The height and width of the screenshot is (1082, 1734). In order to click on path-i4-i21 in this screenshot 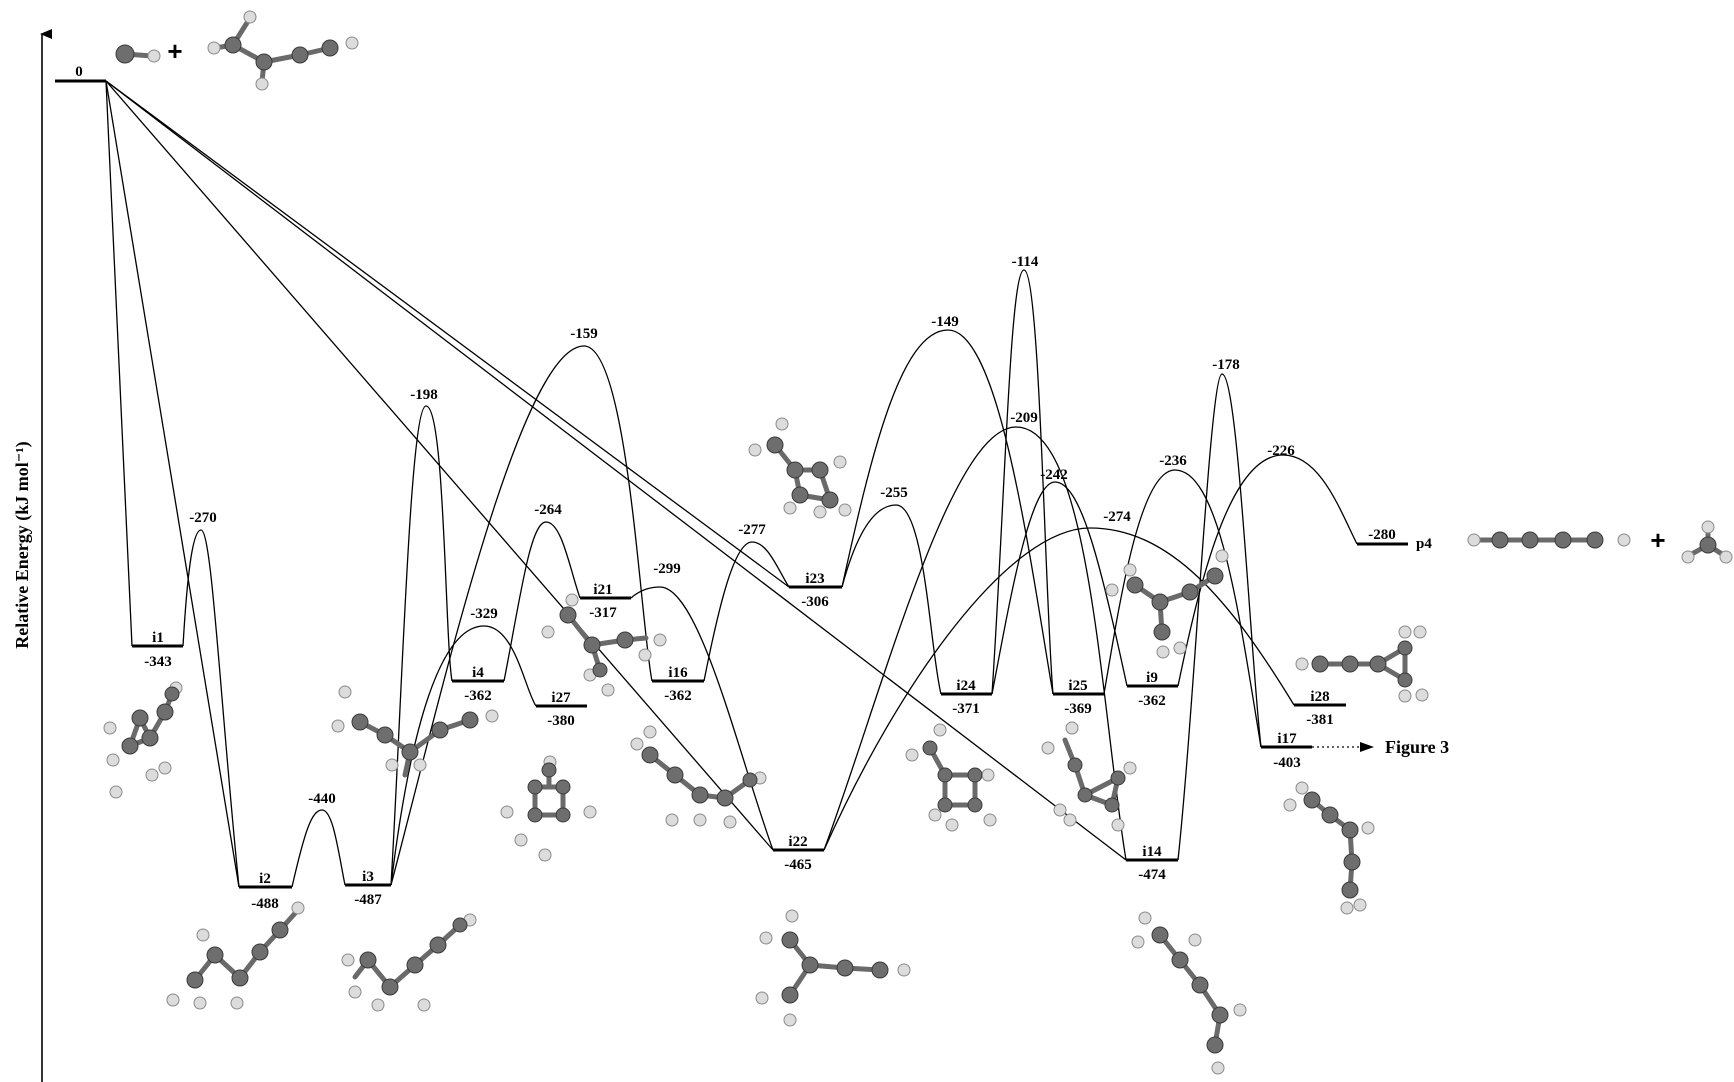, I will do `click(542, 601)`.